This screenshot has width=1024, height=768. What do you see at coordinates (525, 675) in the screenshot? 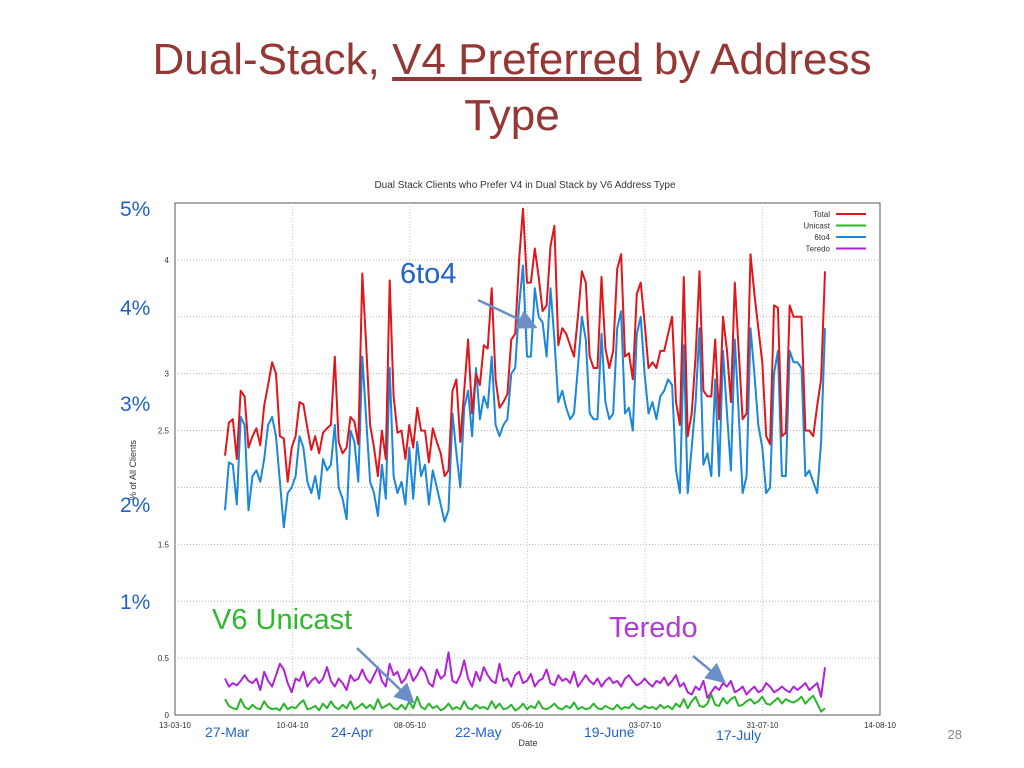
I see `series-line-teredo` at bounding box center [525, 675].